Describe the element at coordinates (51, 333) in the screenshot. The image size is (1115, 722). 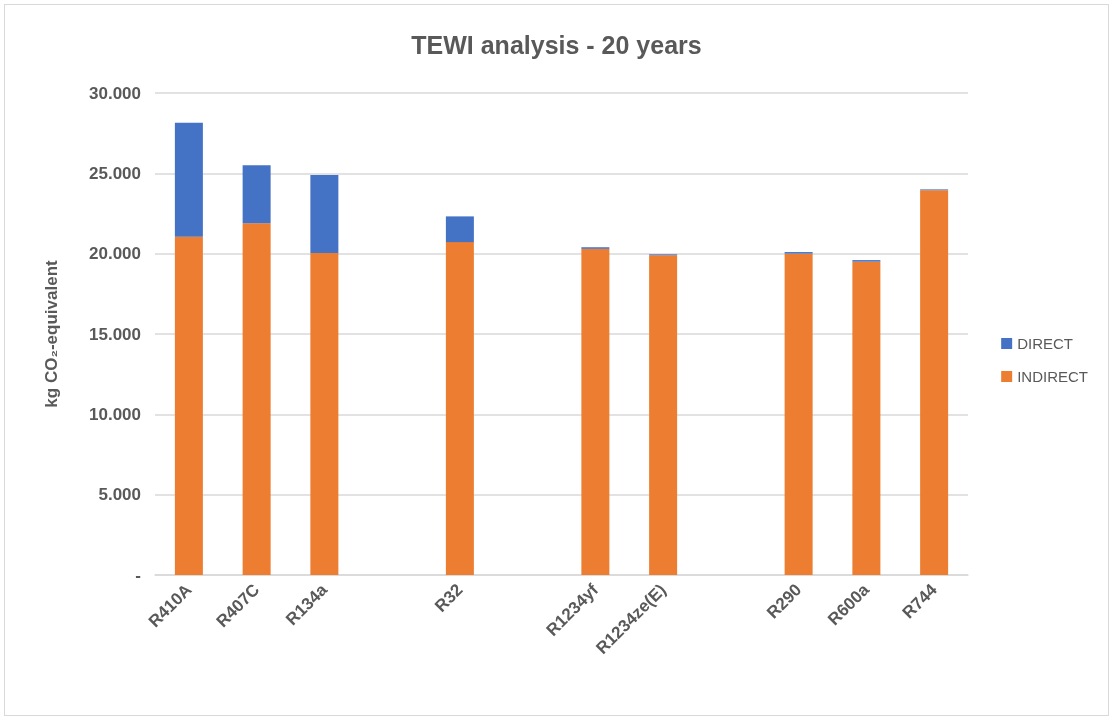
I see `y-axis-title: kg CO₂-equivalent` at that location.